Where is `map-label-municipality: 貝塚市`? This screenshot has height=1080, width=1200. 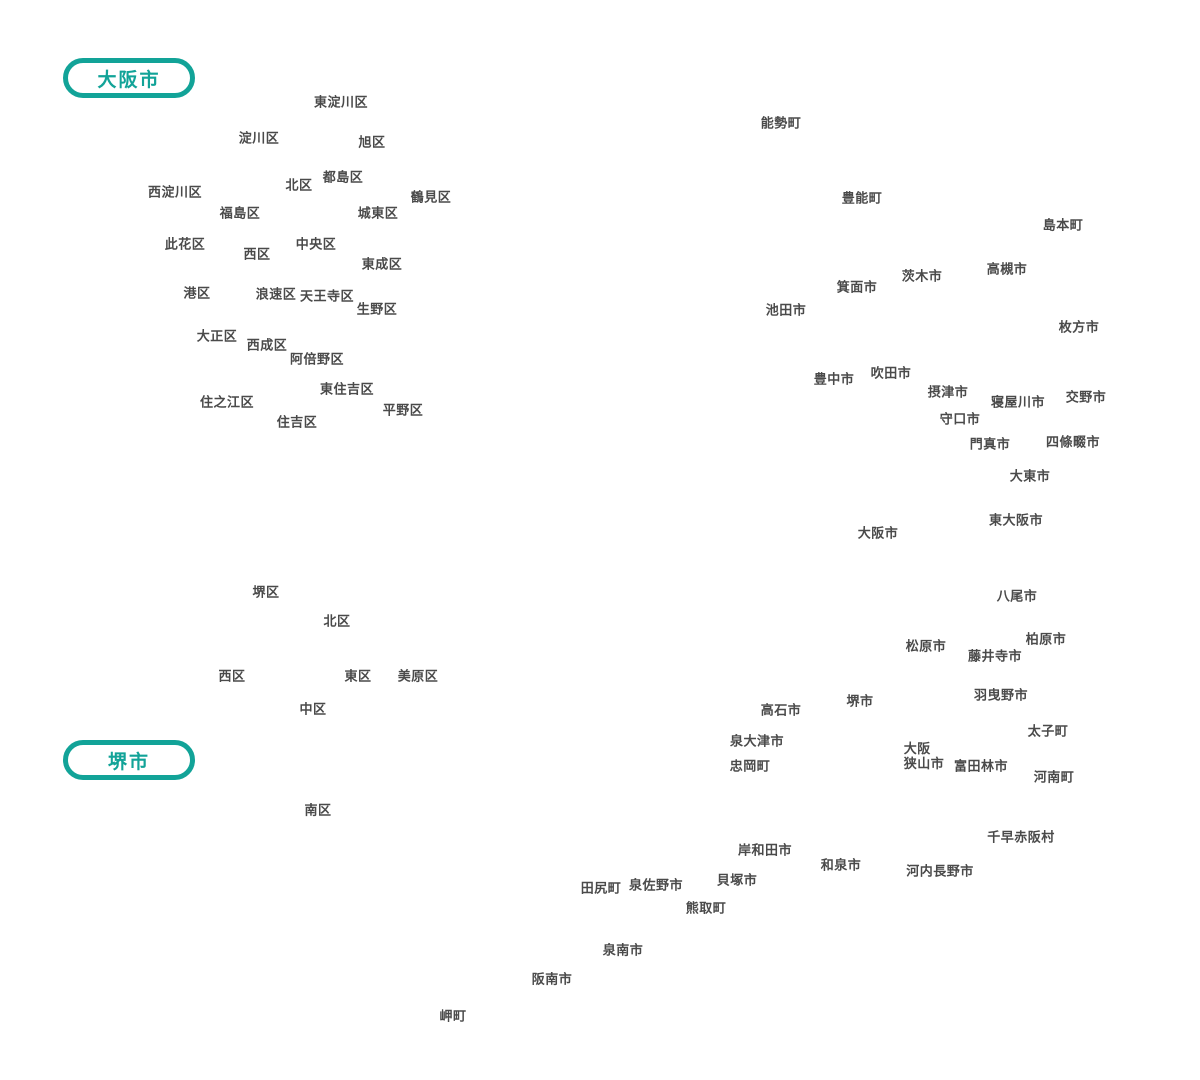 map-label-municipality: 貝塚市 is located at coordinates (737, 880).